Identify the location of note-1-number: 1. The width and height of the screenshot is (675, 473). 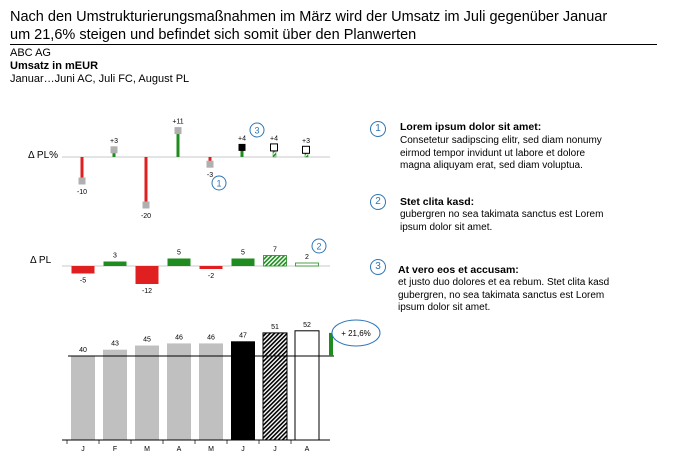
(378, 129).